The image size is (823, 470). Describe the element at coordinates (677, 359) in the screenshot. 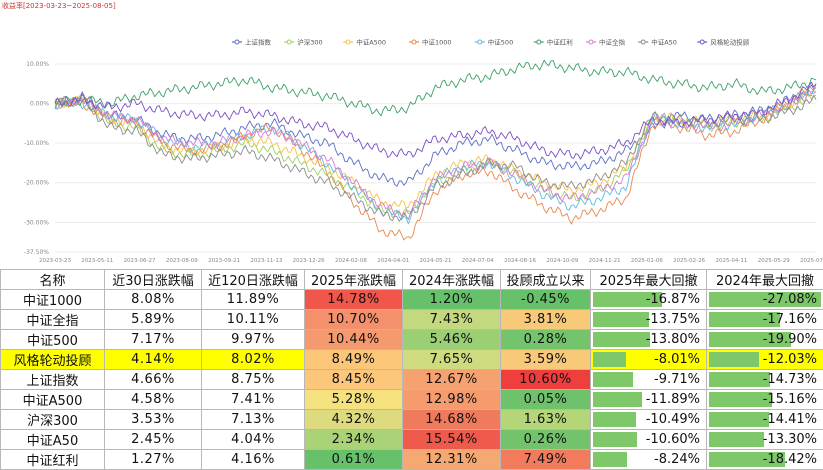

I see `drawdown-value: -8.01%` at that location.